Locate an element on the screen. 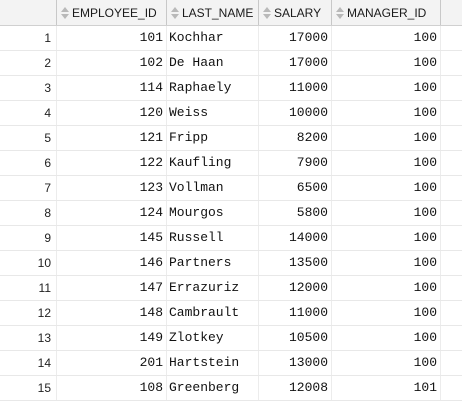 The height and width of the screenshot is (406, 462). cell-last-name: Kochhar is located at coordinates (213, 38).